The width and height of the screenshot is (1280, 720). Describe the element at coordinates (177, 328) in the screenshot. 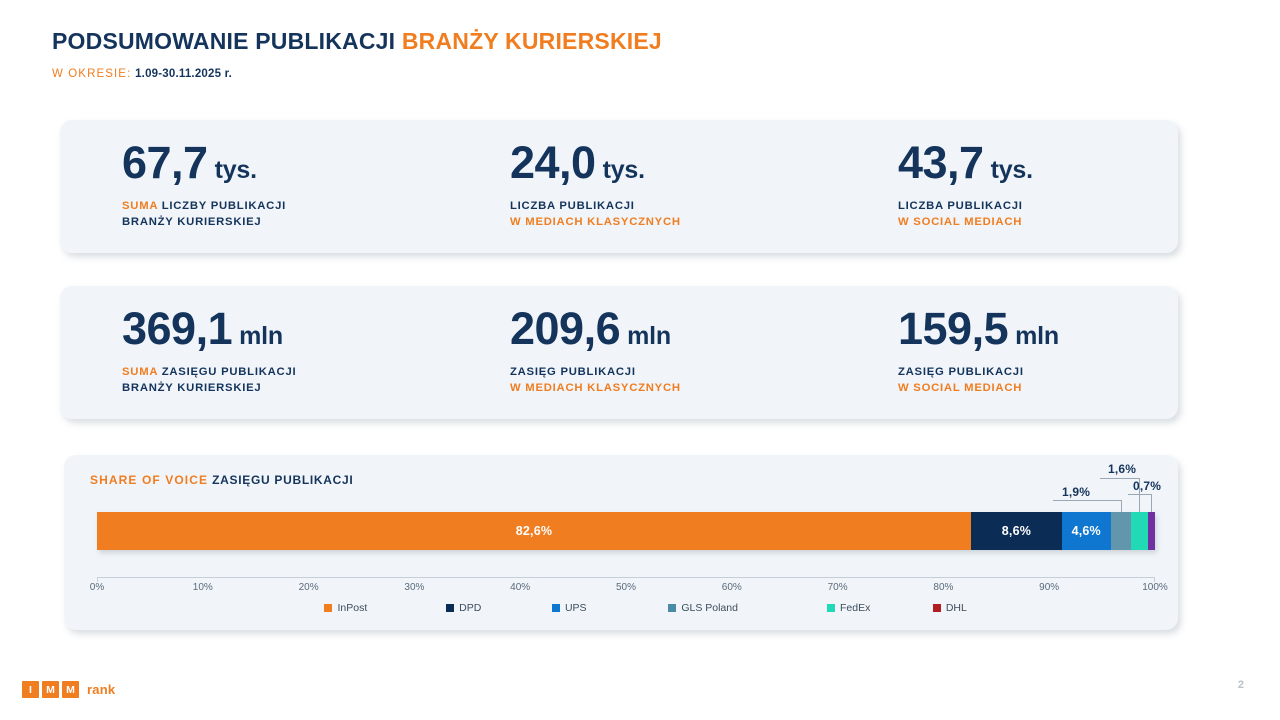

I see `stat-number: 369,1` at that location.